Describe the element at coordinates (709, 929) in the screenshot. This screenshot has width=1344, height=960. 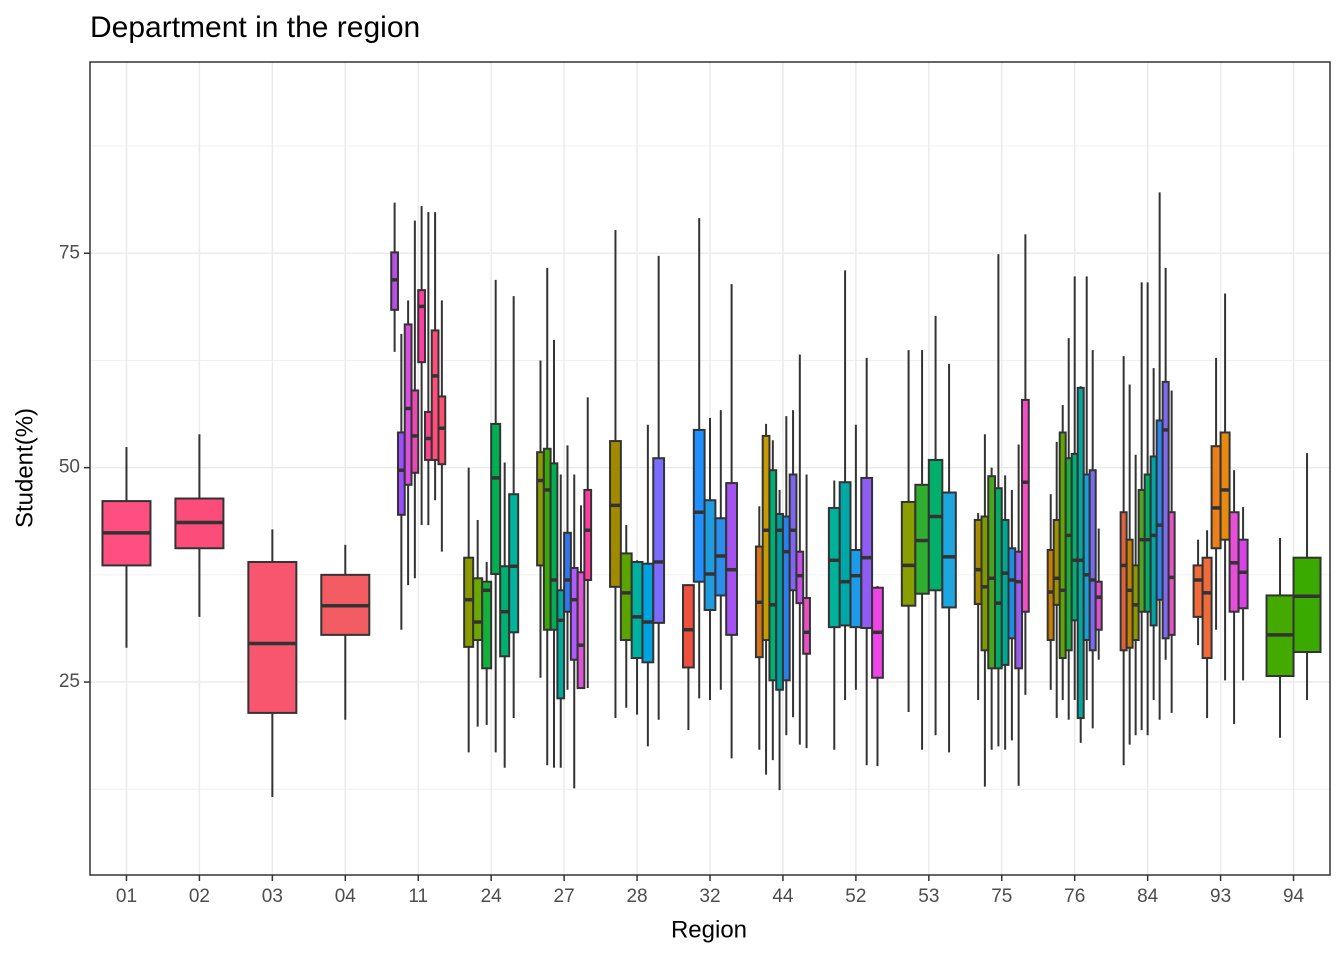
I see `x-axis-title: Region` at that location.